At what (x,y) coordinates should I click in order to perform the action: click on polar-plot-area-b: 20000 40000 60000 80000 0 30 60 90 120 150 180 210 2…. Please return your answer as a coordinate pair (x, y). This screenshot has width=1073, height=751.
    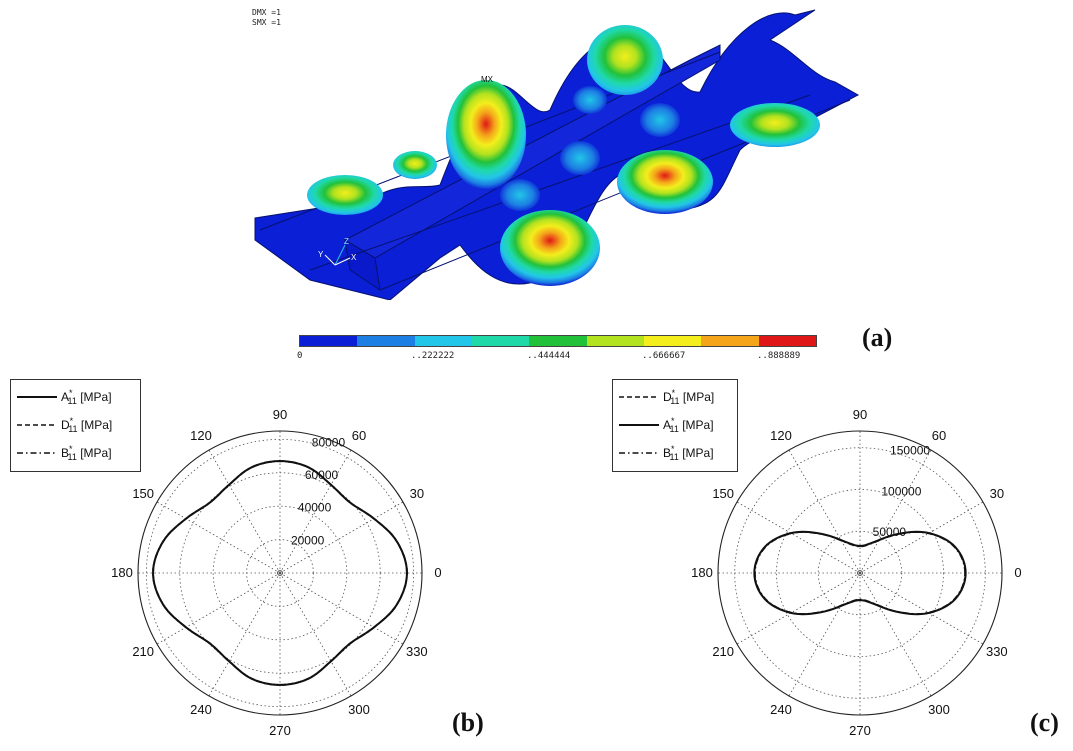
    Looking at the image, I should click on (276, 572).